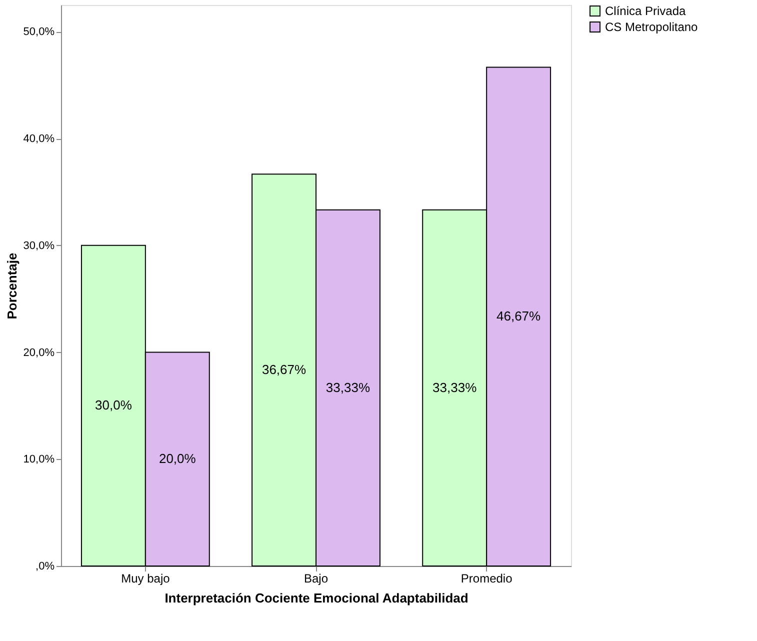 The image size is (757, 641). What do you see at coordinates (145, 579) in the screenshot?
I see `x-tick-label: Muy bajo` at bounding box center [145, 579].